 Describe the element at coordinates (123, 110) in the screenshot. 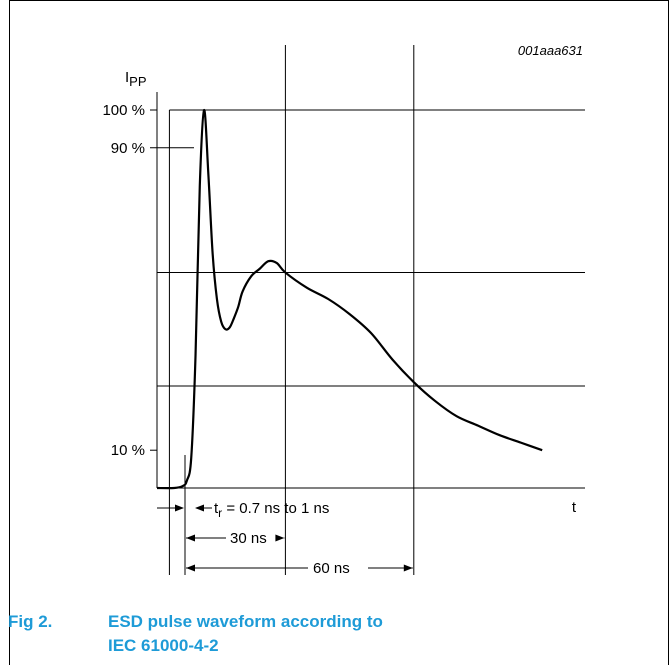

I see `y-tick-label: 100 %` at that location.